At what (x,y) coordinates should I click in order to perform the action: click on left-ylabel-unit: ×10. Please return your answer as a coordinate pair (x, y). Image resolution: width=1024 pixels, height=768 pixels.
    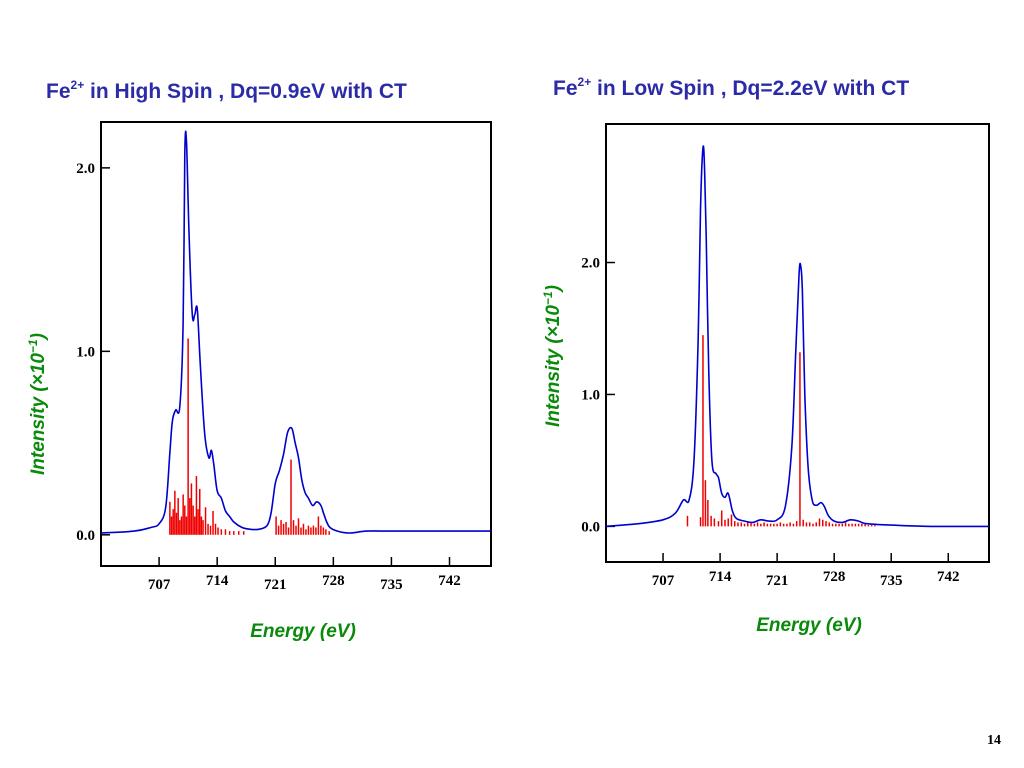
    Looking at the image, I should click on (38, 369).